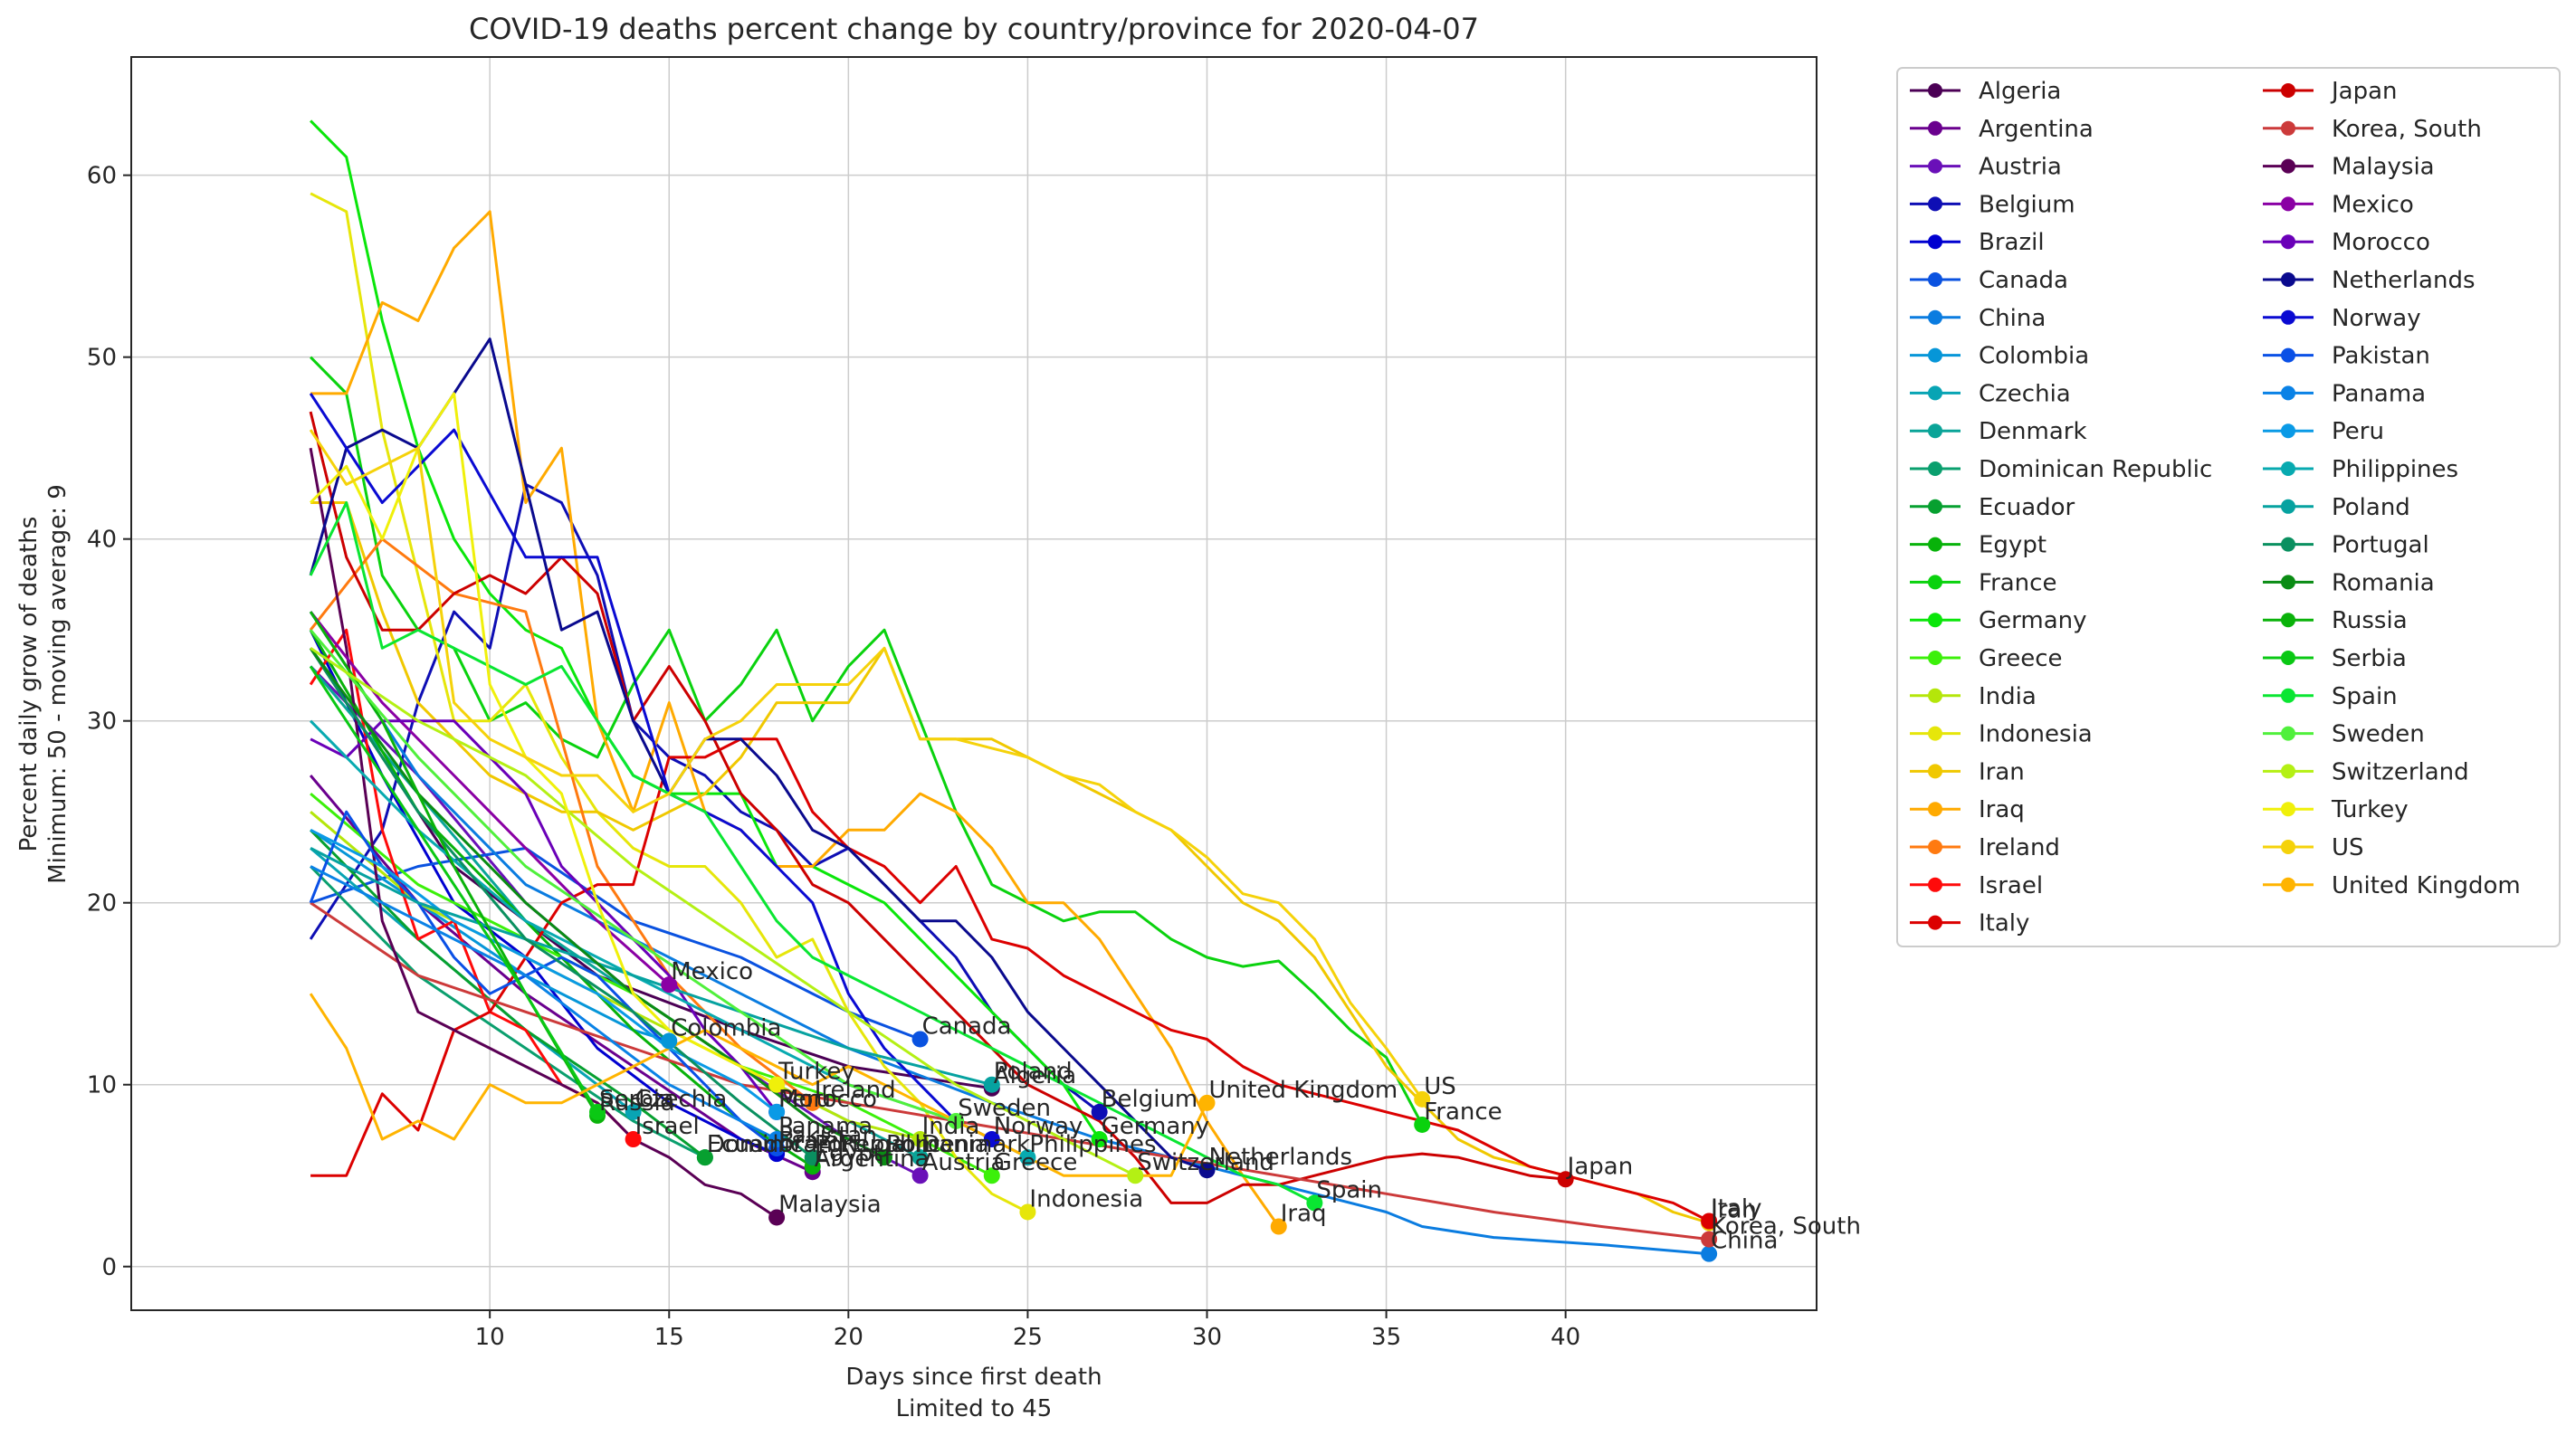 The width and height of the screenshot is (2576, 1436). What do you see at coordinates (2008, 696) in the screenshot?
I see `legend-label: India` at bounding box center [2008, 696].